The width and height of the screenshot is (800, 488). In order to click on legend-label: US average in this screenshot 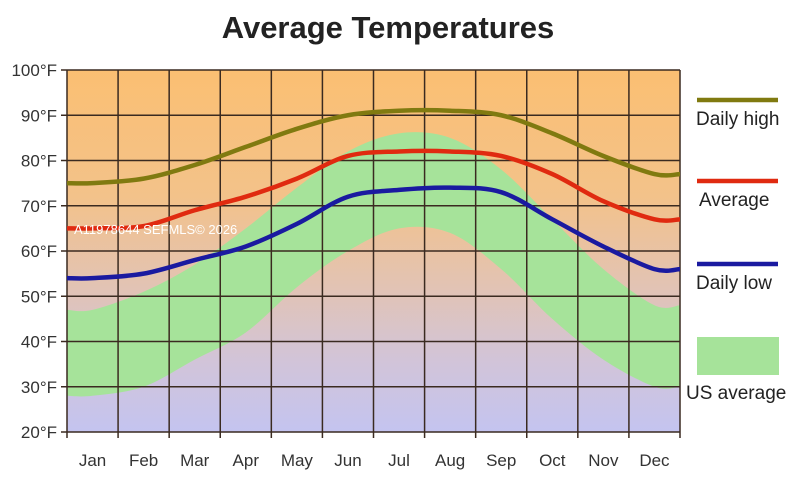, I will do `click(736, 393)`.